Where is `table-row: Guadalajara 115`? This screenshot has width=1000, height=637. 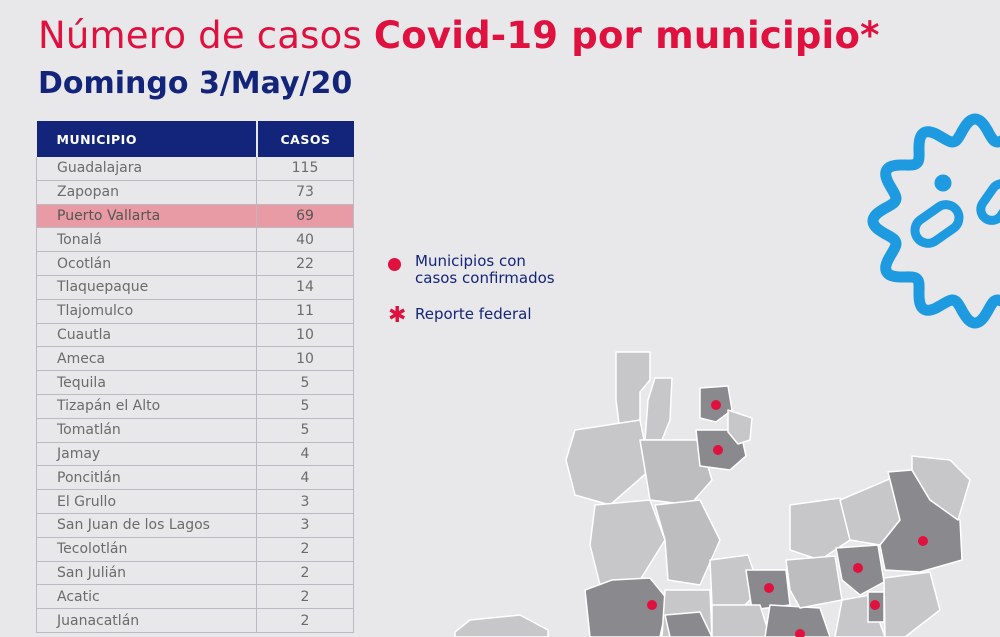 table-row: Guadalajara 115 is located at coordinates (195, 169).